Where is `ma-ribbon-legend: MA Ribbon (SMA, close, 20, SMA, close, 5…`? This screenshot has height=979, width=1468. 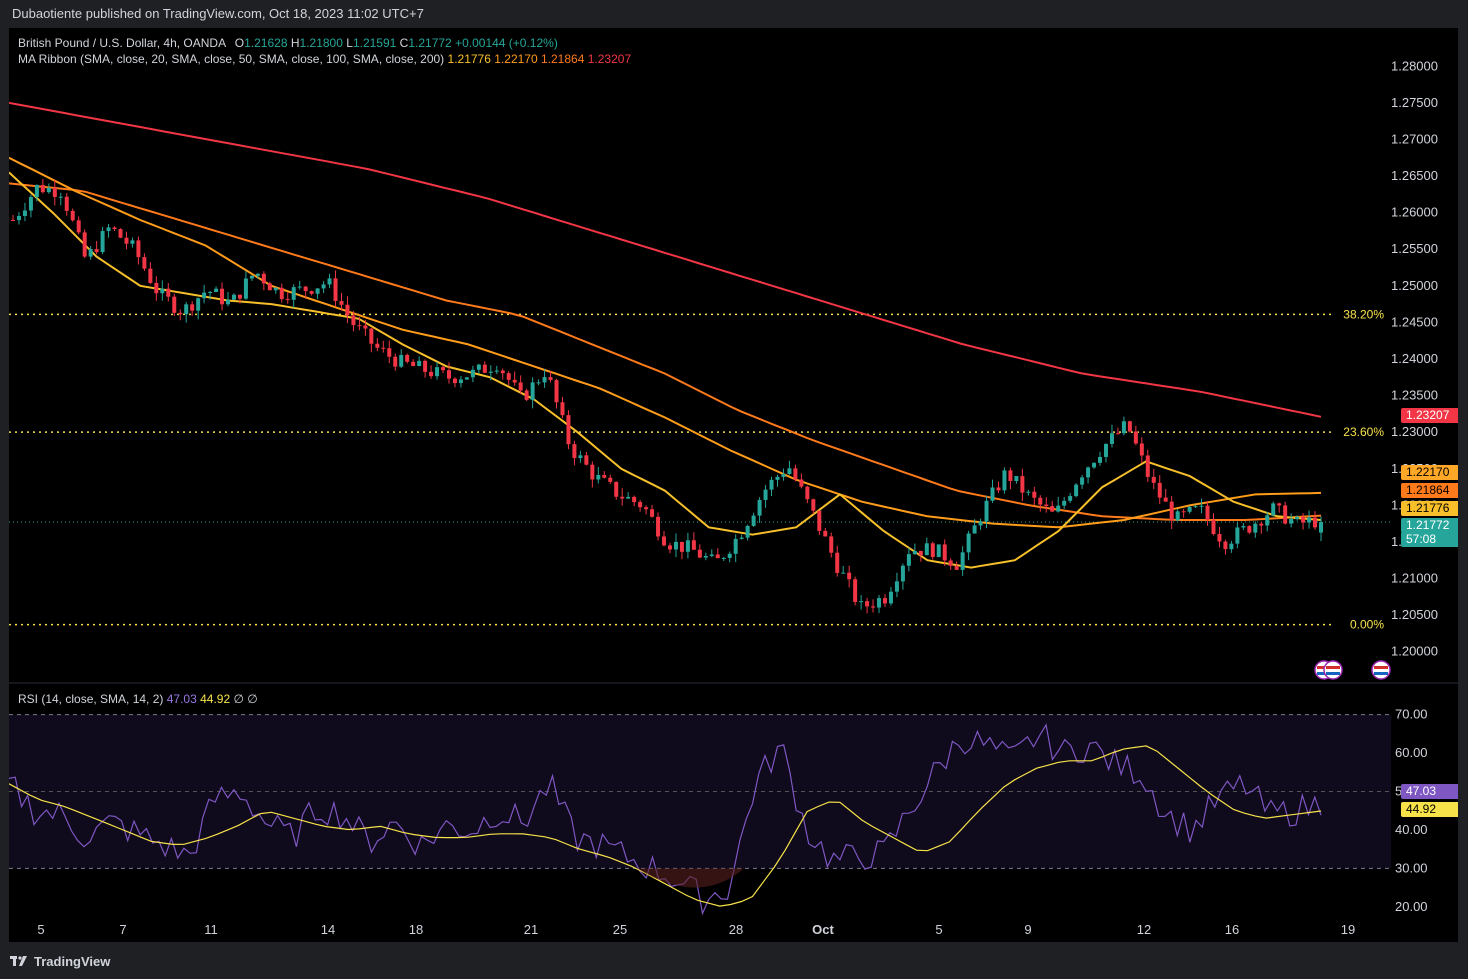 ma-ribbon-legend: MA Ribbon (SMA, close, 20, SMA, close, 5… is located at coordinates (324, 59).